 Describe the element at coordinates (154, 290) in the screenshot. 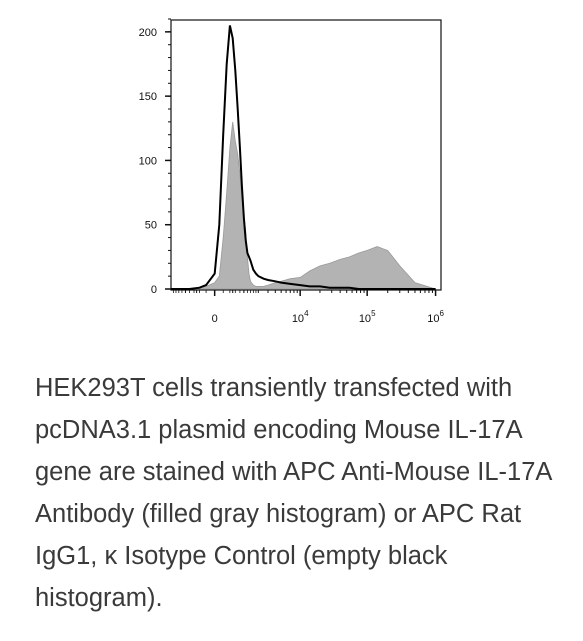

I see `y-tick-label: 0` at that location.